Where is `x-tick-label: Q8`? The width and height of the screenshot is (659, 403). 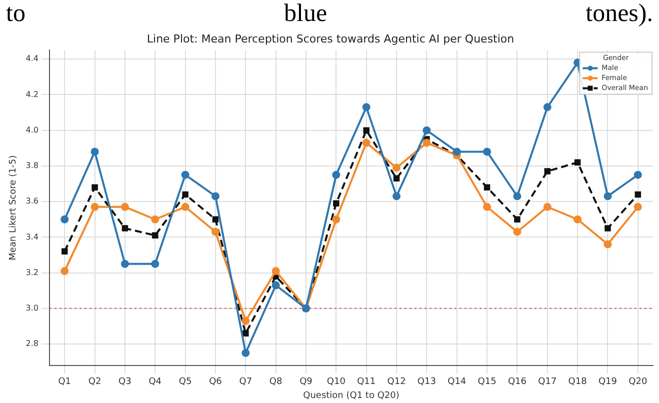
x-tick-label: Q8 is located at coordinates (276, 382).